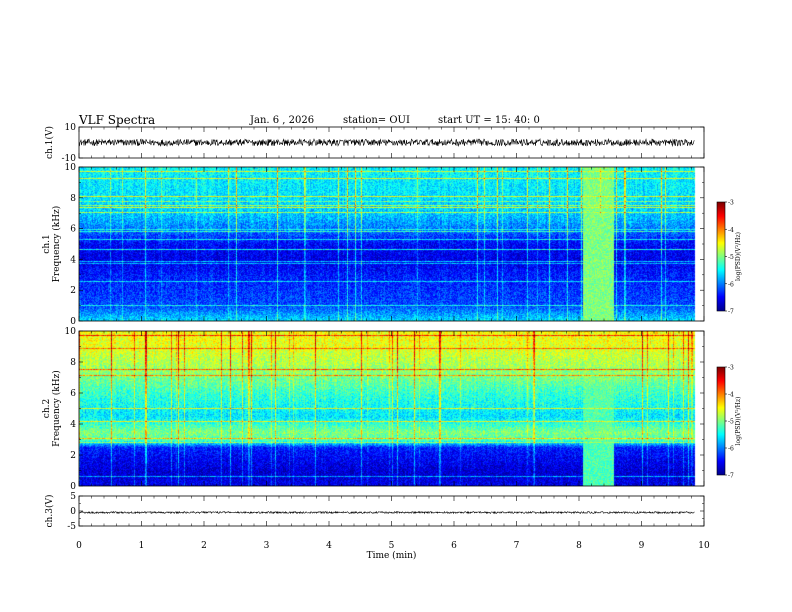 This screenshot has height=612, width=792. Describe the element at coordinates (387, 142) in the screenshot. I see `ch1-waveform-trace` at that location.